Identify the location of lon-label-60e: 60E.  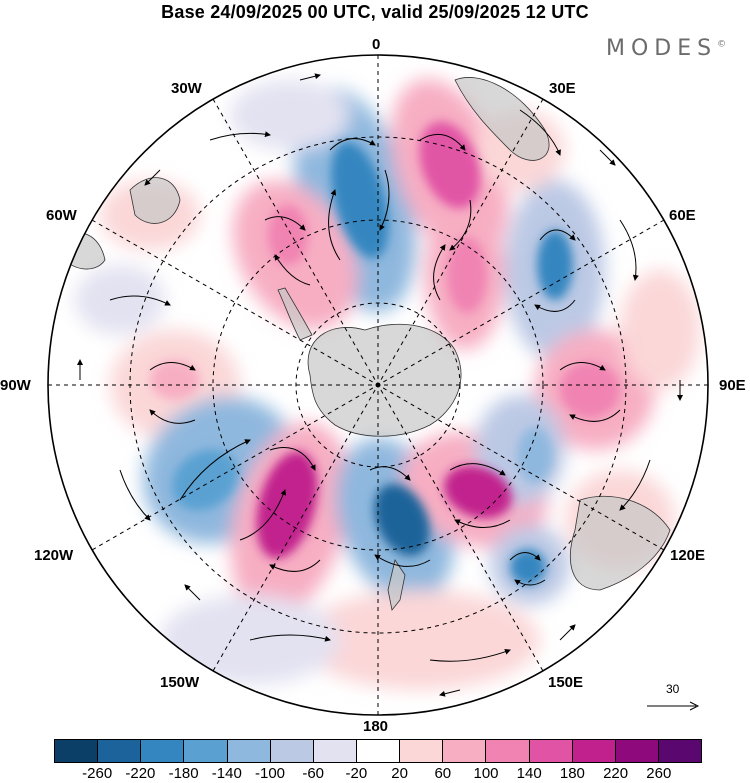
(682, 215).